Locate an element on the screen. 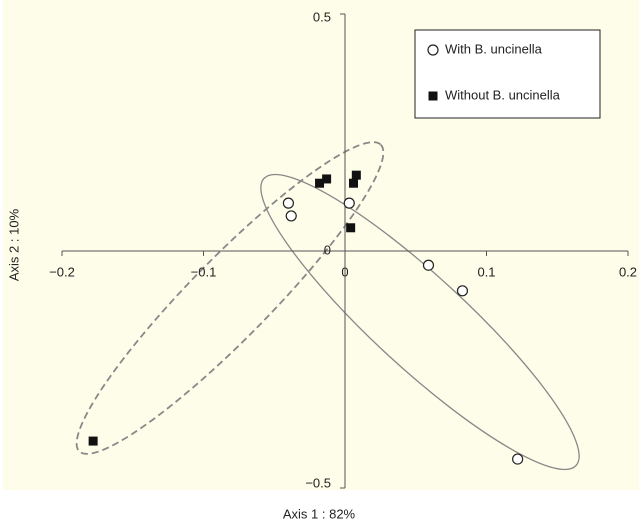  y-axis-label: Axis 2 : 10% is located at coordinates (13, 244).